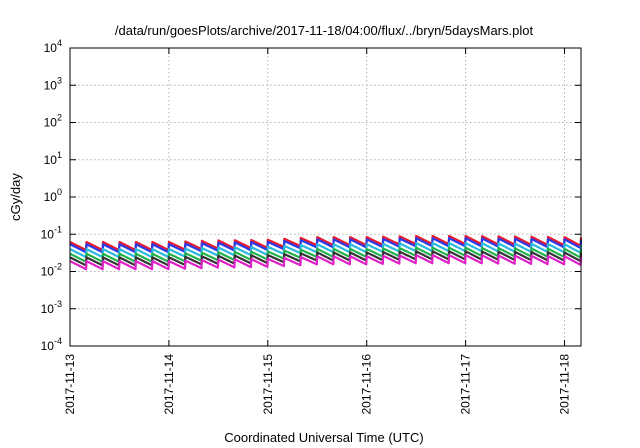 This screenshot has height=448, width=640. What do you see at coordinates (323, 437) in the screenshot?
I see `x-axis-label: Coordinated Universal Time (UTC)` at bounding box center [323, 437].